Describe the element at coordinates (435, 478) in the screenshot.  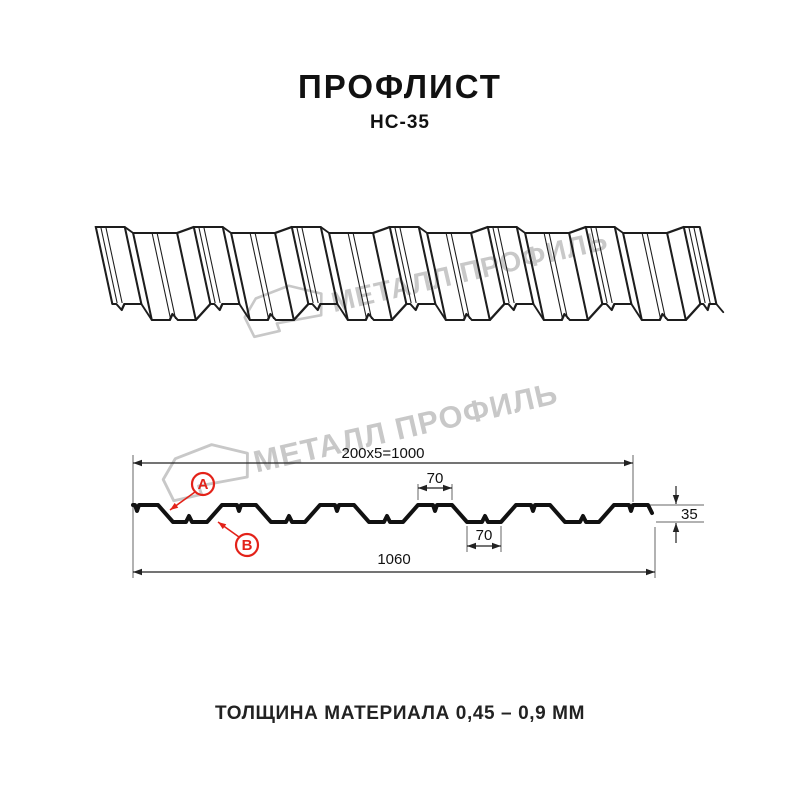
I see `dim-rib-top-width: 70` at that location.